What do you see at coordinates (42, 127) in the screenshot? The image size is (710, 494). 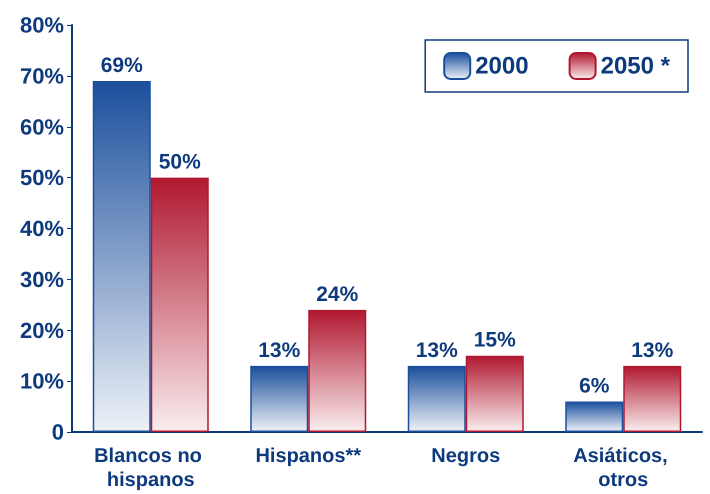 I see `y-tick-label: 60%` at bounding box center [42, 127].